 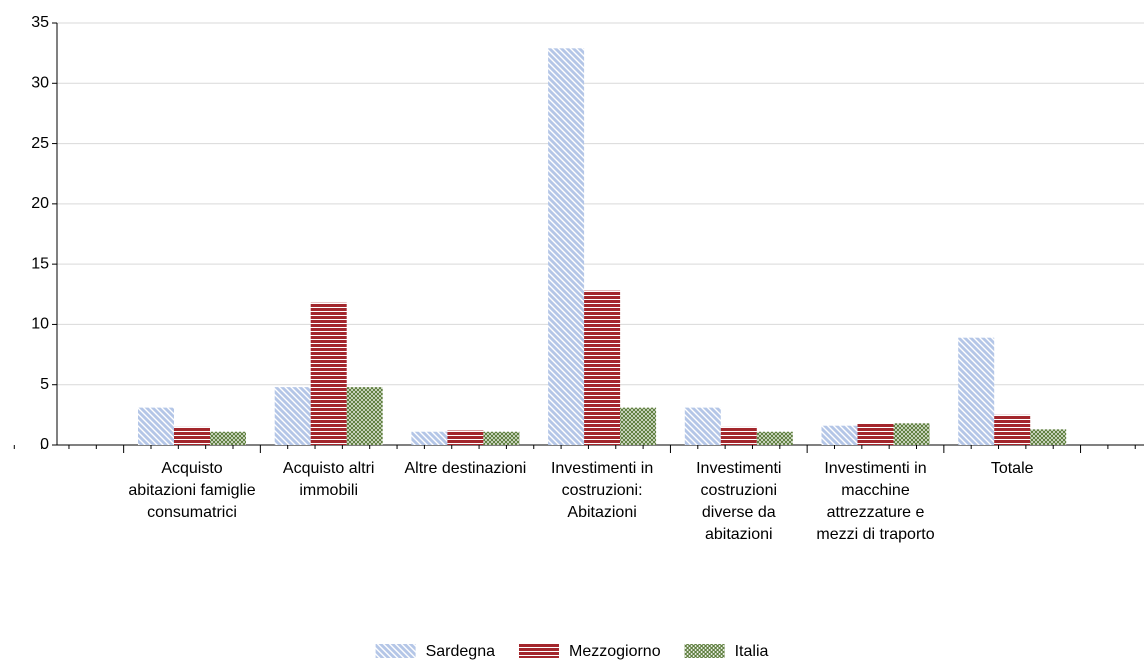 What do you see at coordinates (44, 444) in the screenshot?
I see `y-tick-label: 0` at bounding box center [44, 444].